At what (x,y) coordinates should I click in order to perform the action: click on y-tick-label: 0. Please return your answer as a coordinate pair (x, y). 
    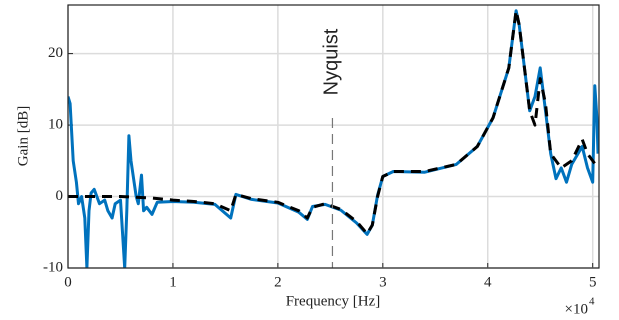
    Looking at the image, I should click on (60, 196).